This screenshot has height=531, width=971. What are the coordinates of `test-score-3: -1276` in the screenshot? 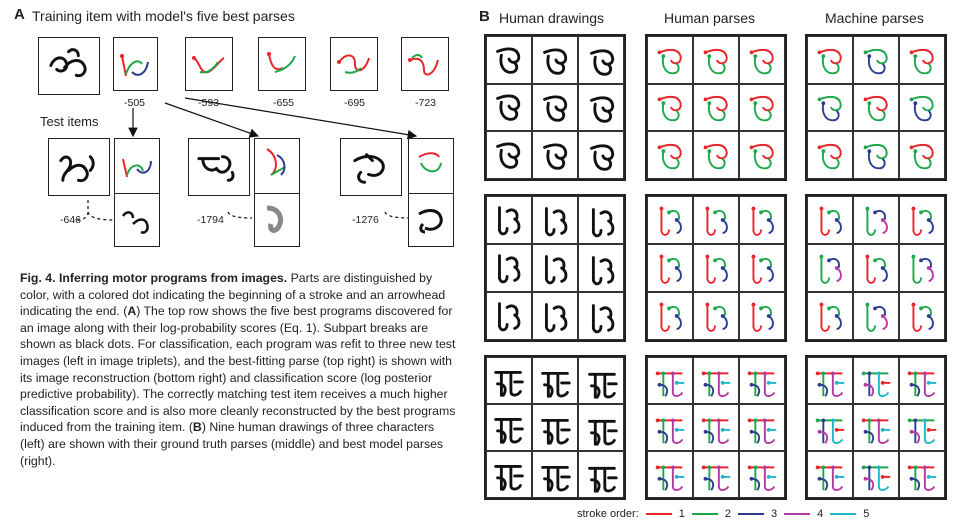 It's located at (365, 220).